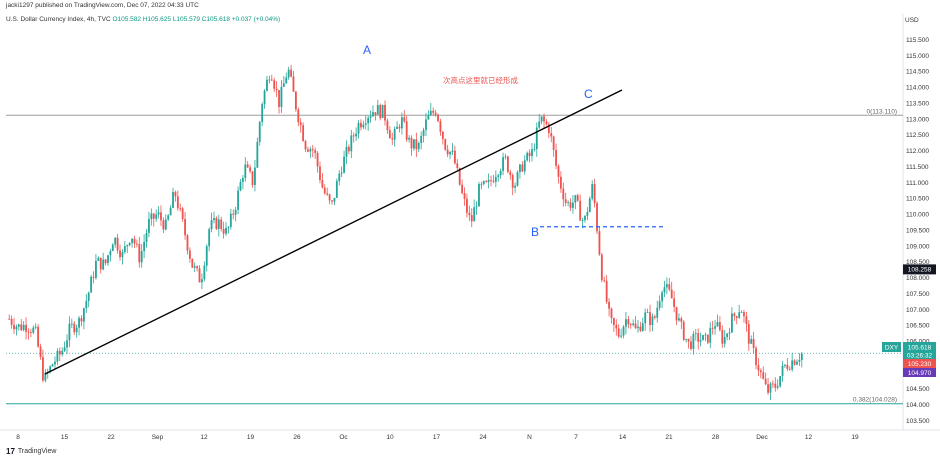  Describe the element at coordinates (437, 437) in the screenshot. I see `time-axis: 8 15 22 Sep 12 19 26 Oc 10 17 24 N 7 14 21 28 Dec 12 19` at that location.